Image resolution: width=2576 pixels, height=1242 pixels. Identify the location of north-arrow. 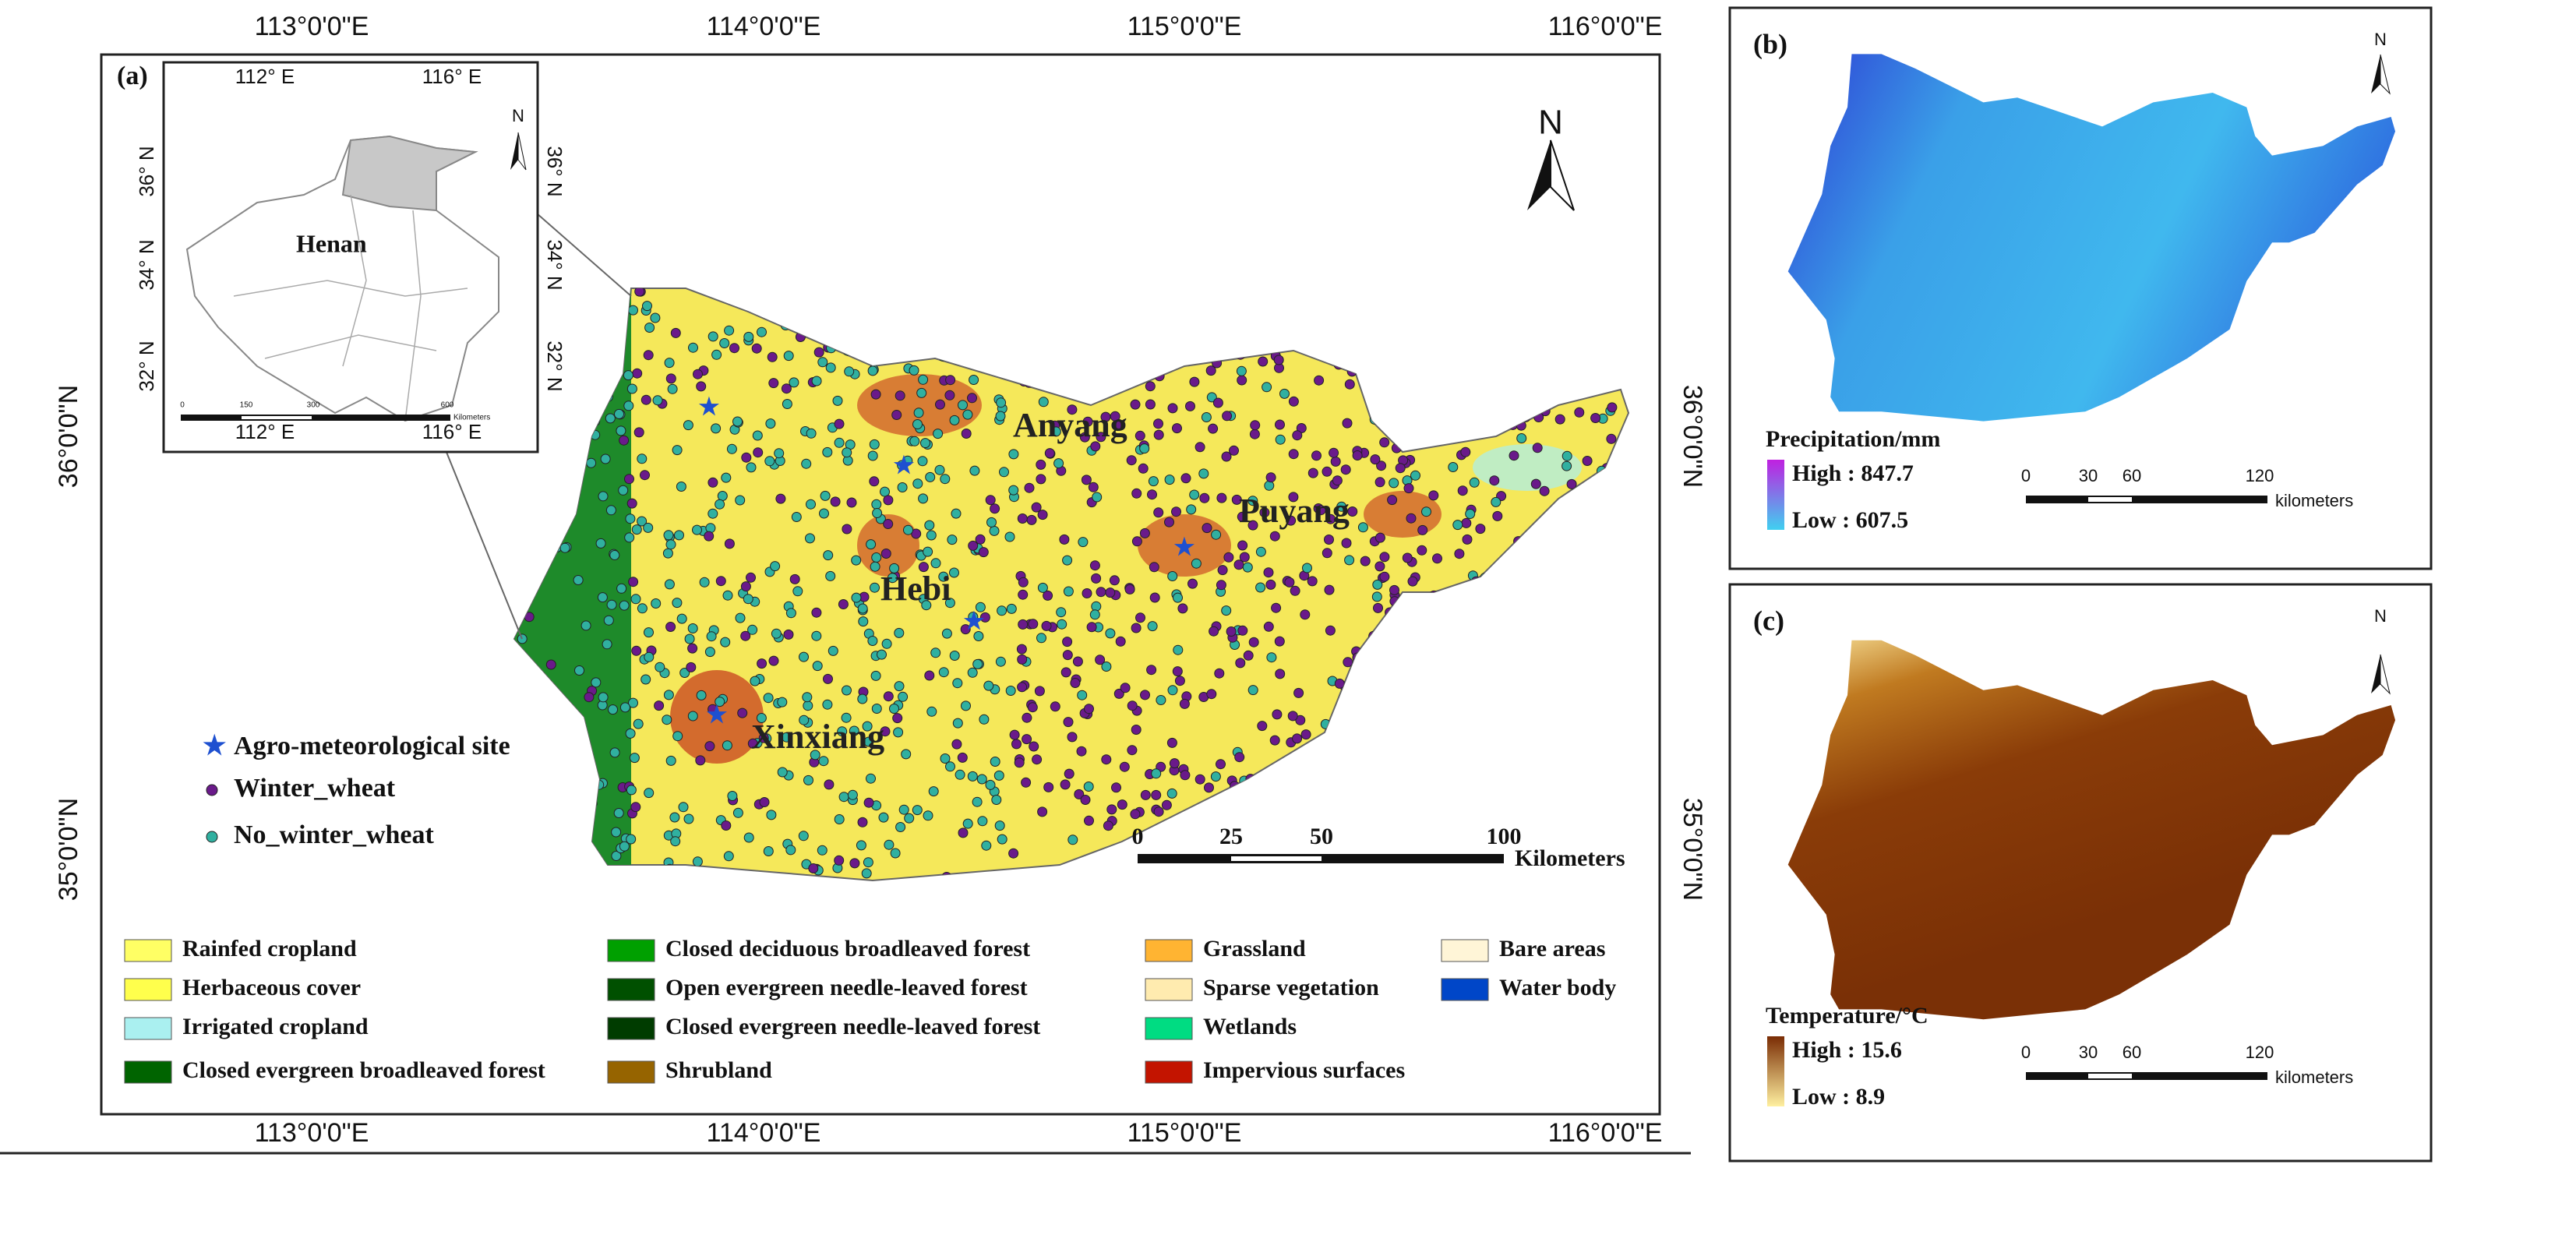
(1539, 175).